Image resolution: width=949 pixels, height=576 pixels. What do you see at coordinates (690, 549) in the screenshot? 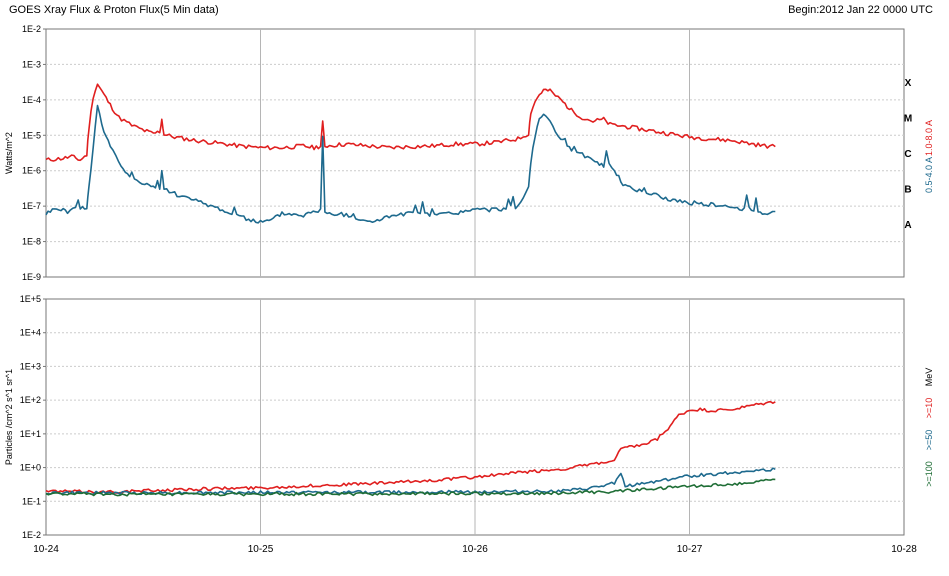
I see `x-tick-label: 10-27` at bounding box center [690, 549].